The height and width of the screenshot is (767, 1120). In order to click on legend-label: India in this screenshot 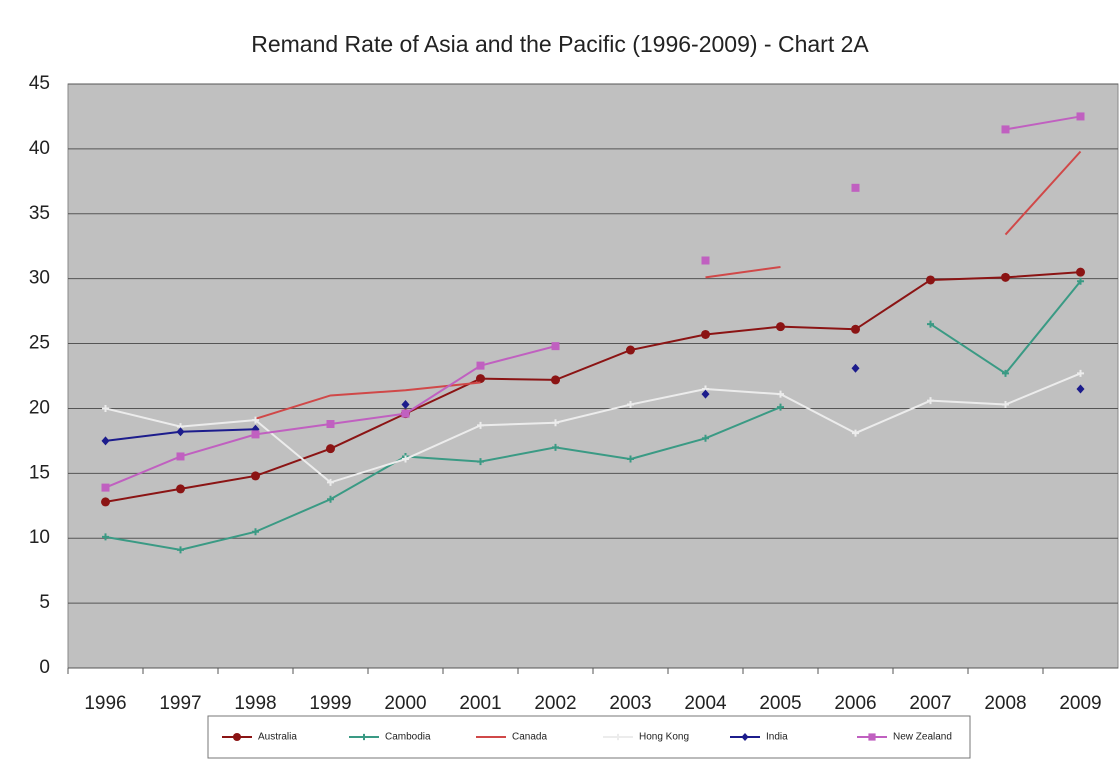, I will do `click(777, 737)`.